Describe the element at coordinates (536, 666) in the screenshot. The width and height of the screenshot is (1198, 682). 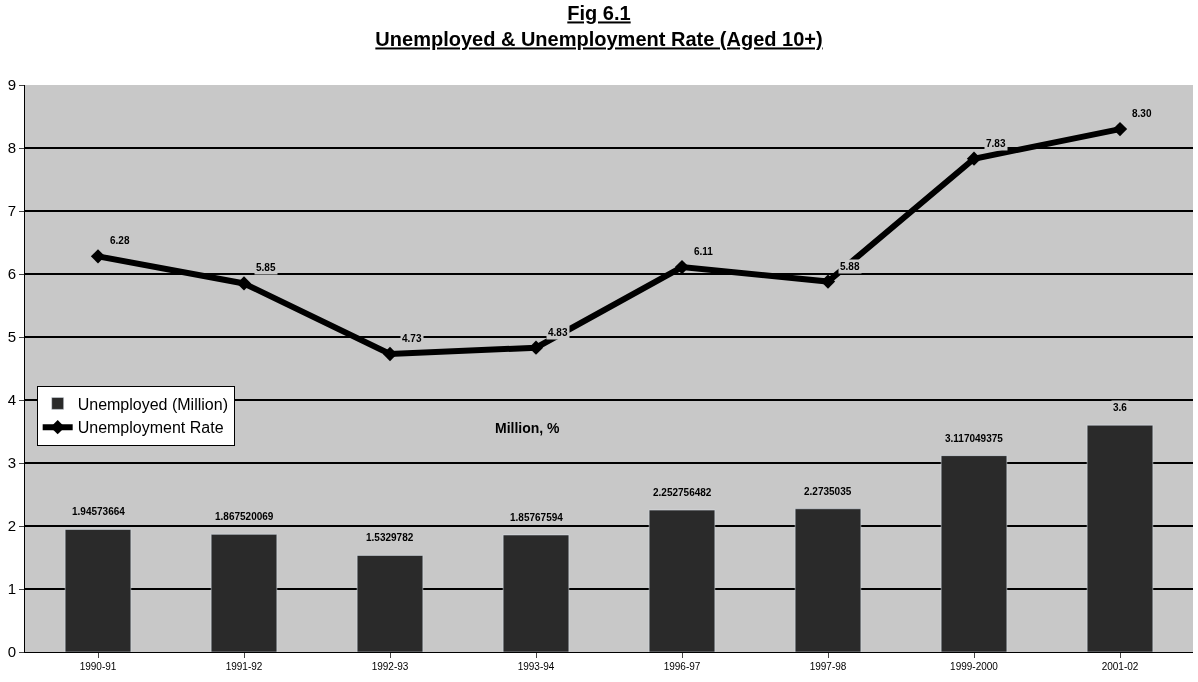
I see `x-tick-label: 1993-94` at that location.